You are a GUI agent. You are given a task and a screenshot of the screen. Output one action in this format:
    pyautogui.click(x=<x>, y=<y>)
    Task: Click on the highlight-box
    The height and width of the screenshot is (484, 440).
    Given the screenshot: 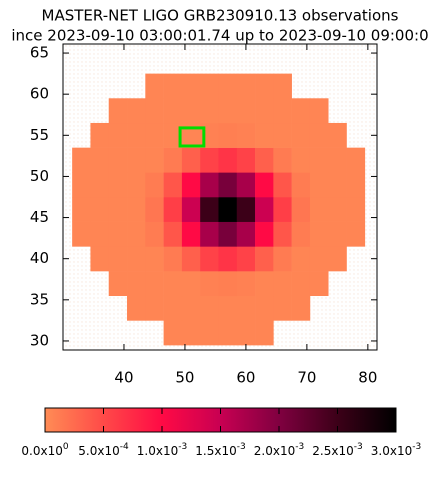 What is the action you would take?
    pyautogui.click(x=192, y=137)
    